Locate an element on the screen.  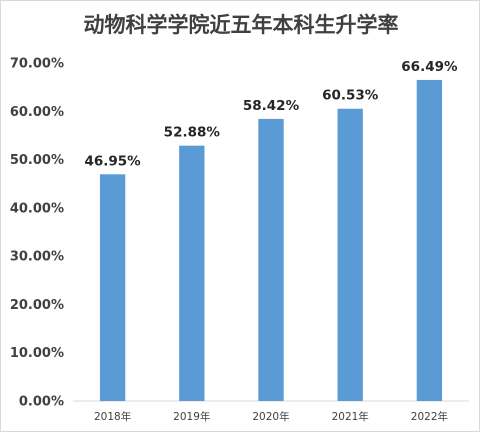
y-tick-label: 60.00% is located at coordinates (37, 112).